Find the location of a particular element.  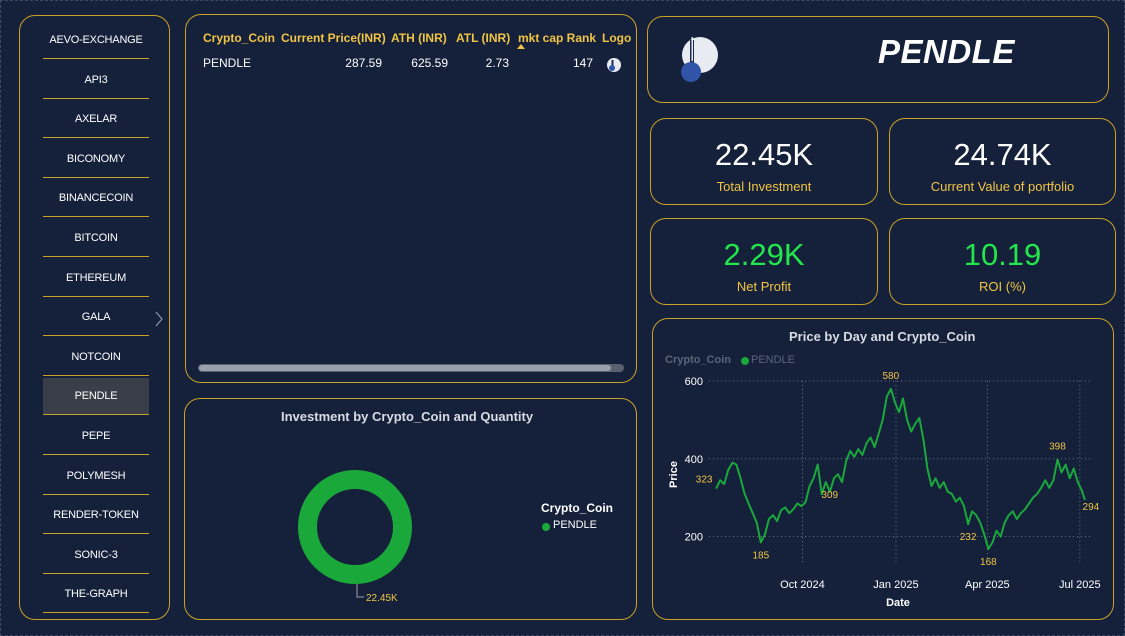

cell-rank: 147 is located at coordinates (582, 63).